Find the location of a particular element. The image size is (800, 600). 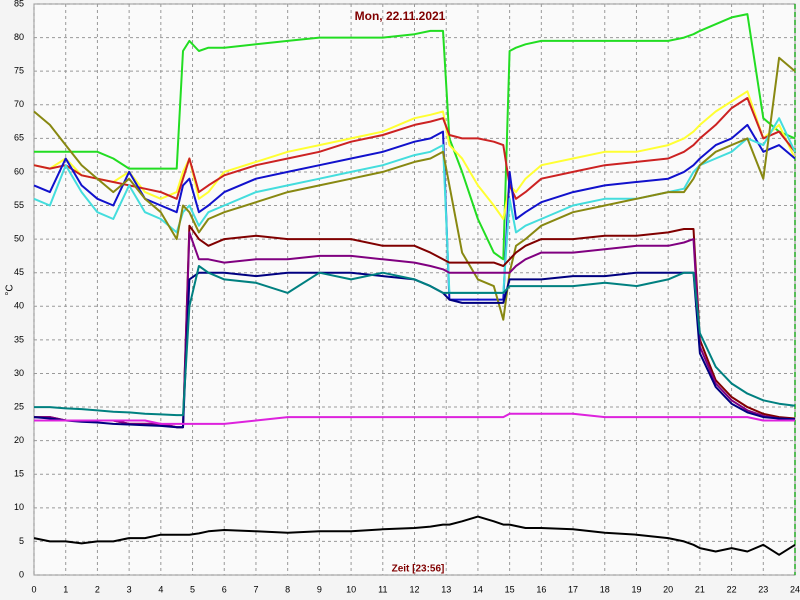

x-tick-label: 17 is located at coordinates (573, 589).